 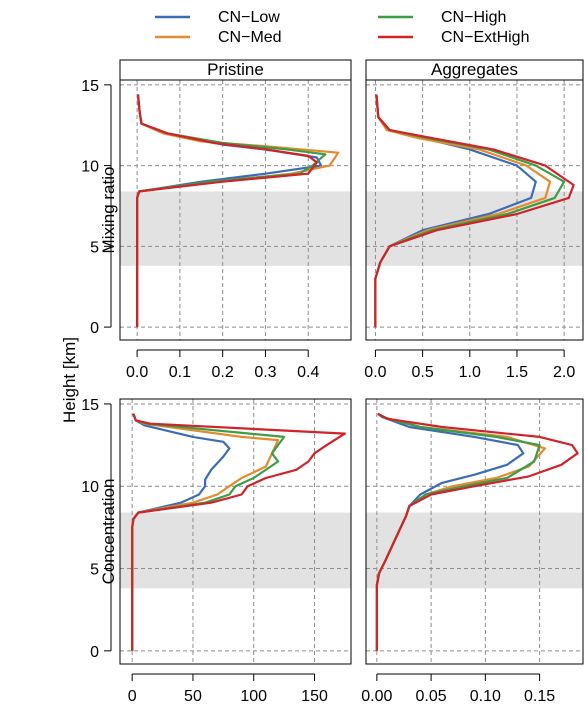 I want to click on legend-label: CN−High, so click(x=473, y=17).